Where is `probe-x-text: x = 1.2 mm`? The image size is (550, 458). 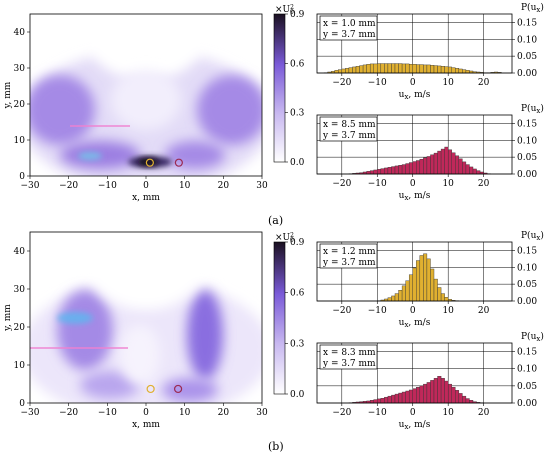 probe-x-text: x = 1.2 mm is located at coordinates (349, 252).